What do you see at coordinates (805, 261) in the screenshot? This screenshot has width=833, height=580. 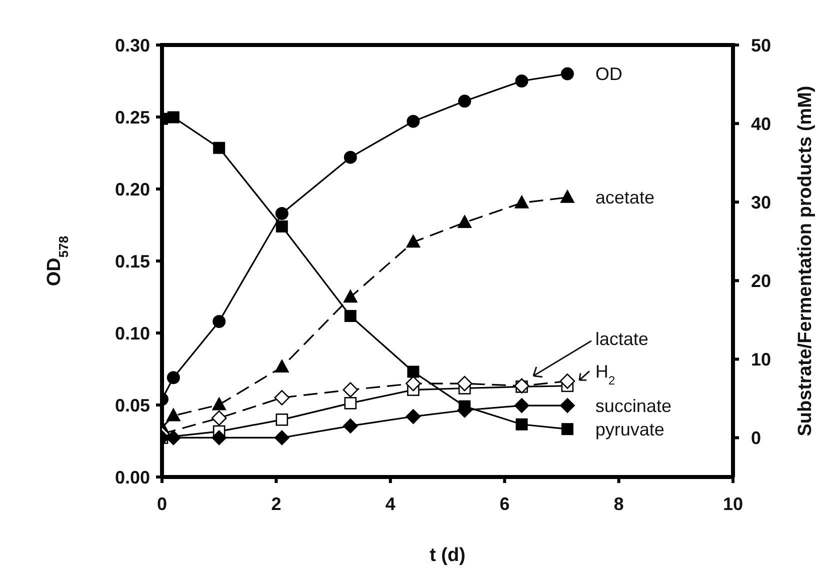 I see `y2-axis-title: Substrate/Fermentation products (mM)` at bounding box center [805, 261].